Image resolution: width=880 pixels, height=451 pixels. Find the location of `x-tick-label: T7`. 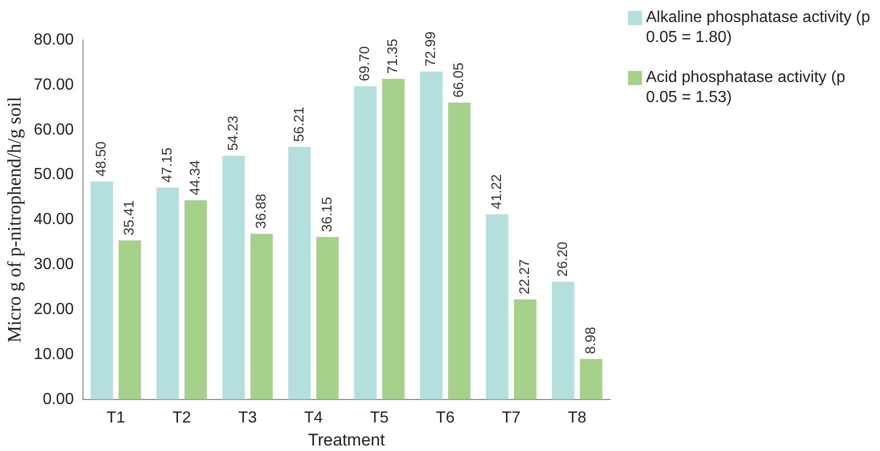

x-tick-label: T7 is located at coordinates (511, 417).